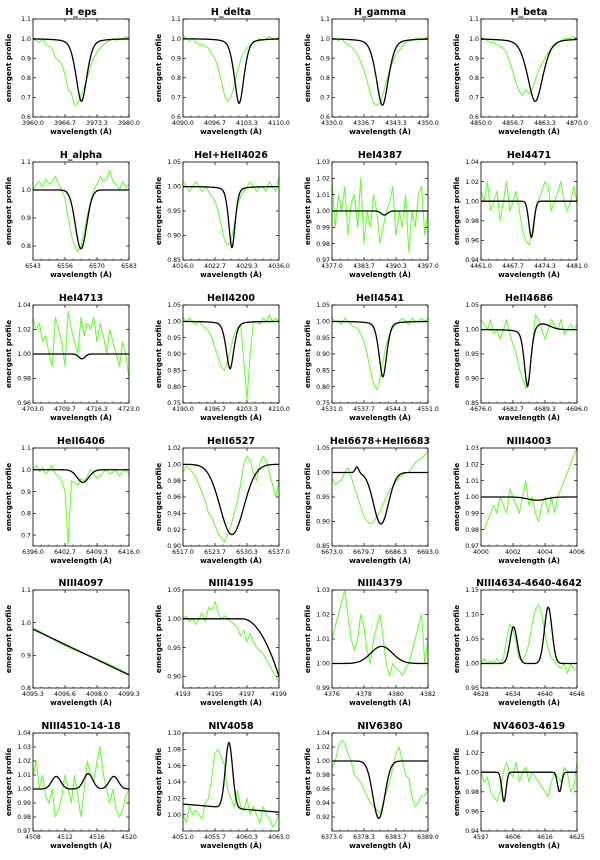 The height and width of the screenshot is (860, 600). I want to click on y-tick-label: 1.15, so click(472, 590).